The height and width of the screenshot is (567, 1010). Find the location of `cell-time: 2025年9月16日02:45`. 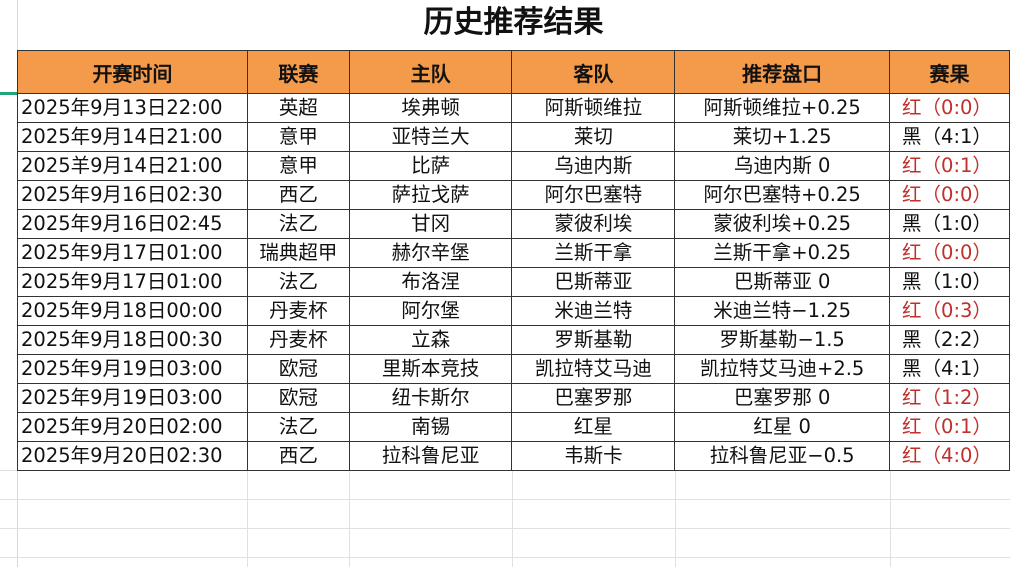

cell-time: 2025年9月16日02:45 is located at coordinates (132, 224).